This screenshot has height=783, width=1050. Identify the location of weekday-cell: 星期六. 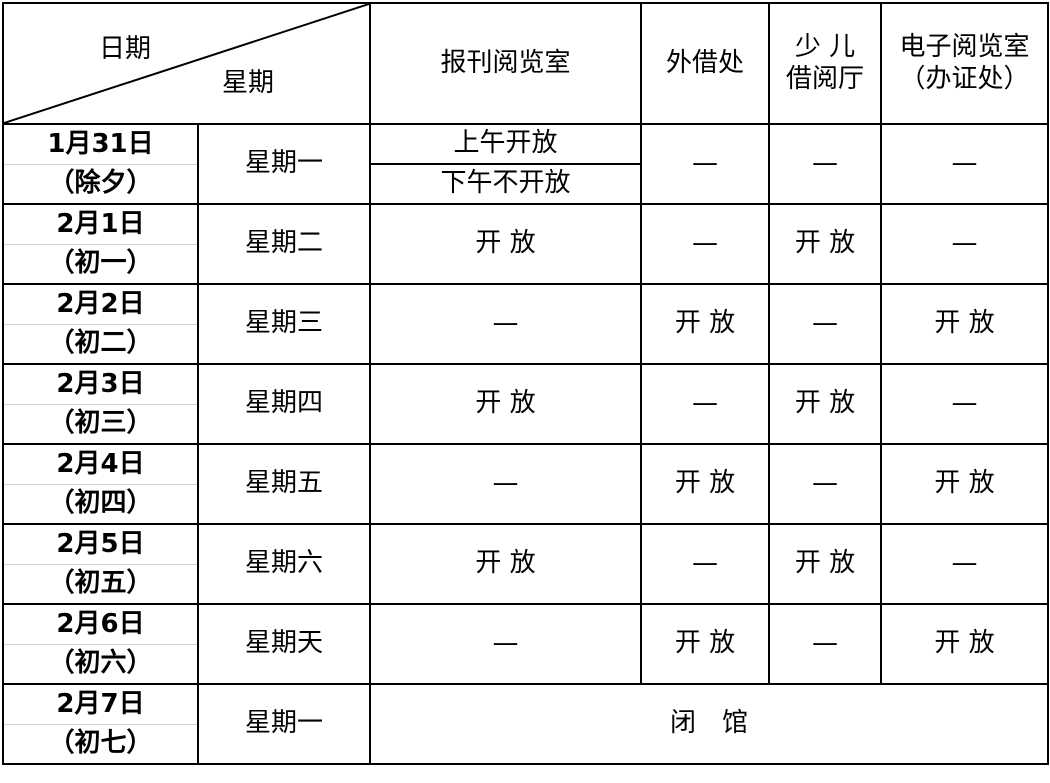
(284, 564).